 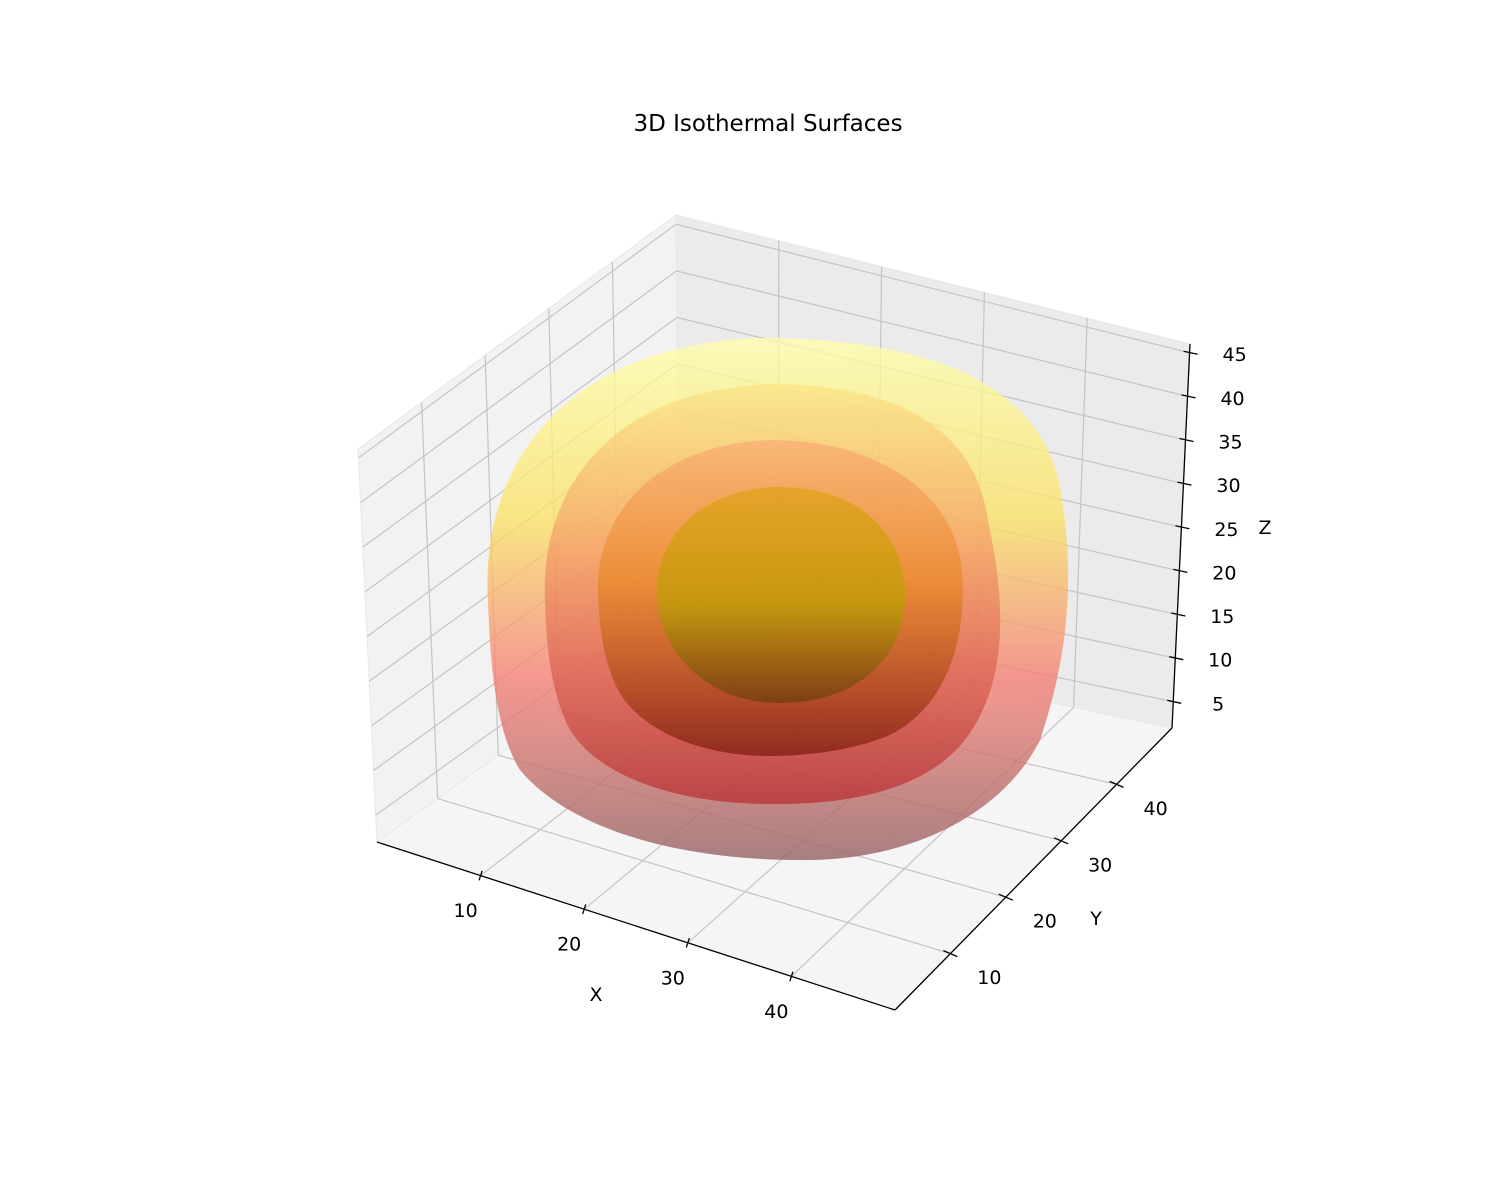 I want to click on z-tick-label: 45, so click(x=1234, y=355).